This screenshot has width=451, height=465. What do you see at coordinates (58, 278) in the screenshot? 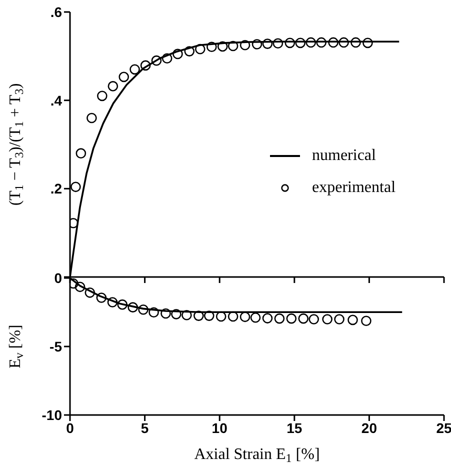
I see `y-tick-label: 0` at bounding box center [58, 278].